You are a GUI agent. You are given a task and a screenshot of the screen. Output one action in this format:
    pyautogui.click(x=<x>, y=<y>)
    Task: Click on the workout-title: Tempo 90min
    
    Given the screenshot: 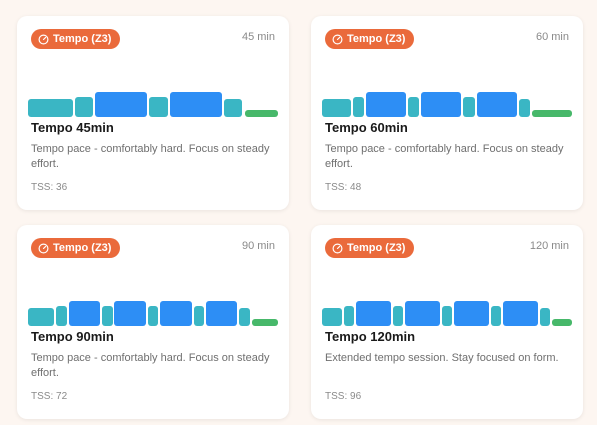 What is the action you would take?
    pyautogui.click(x=72, y=336)
    